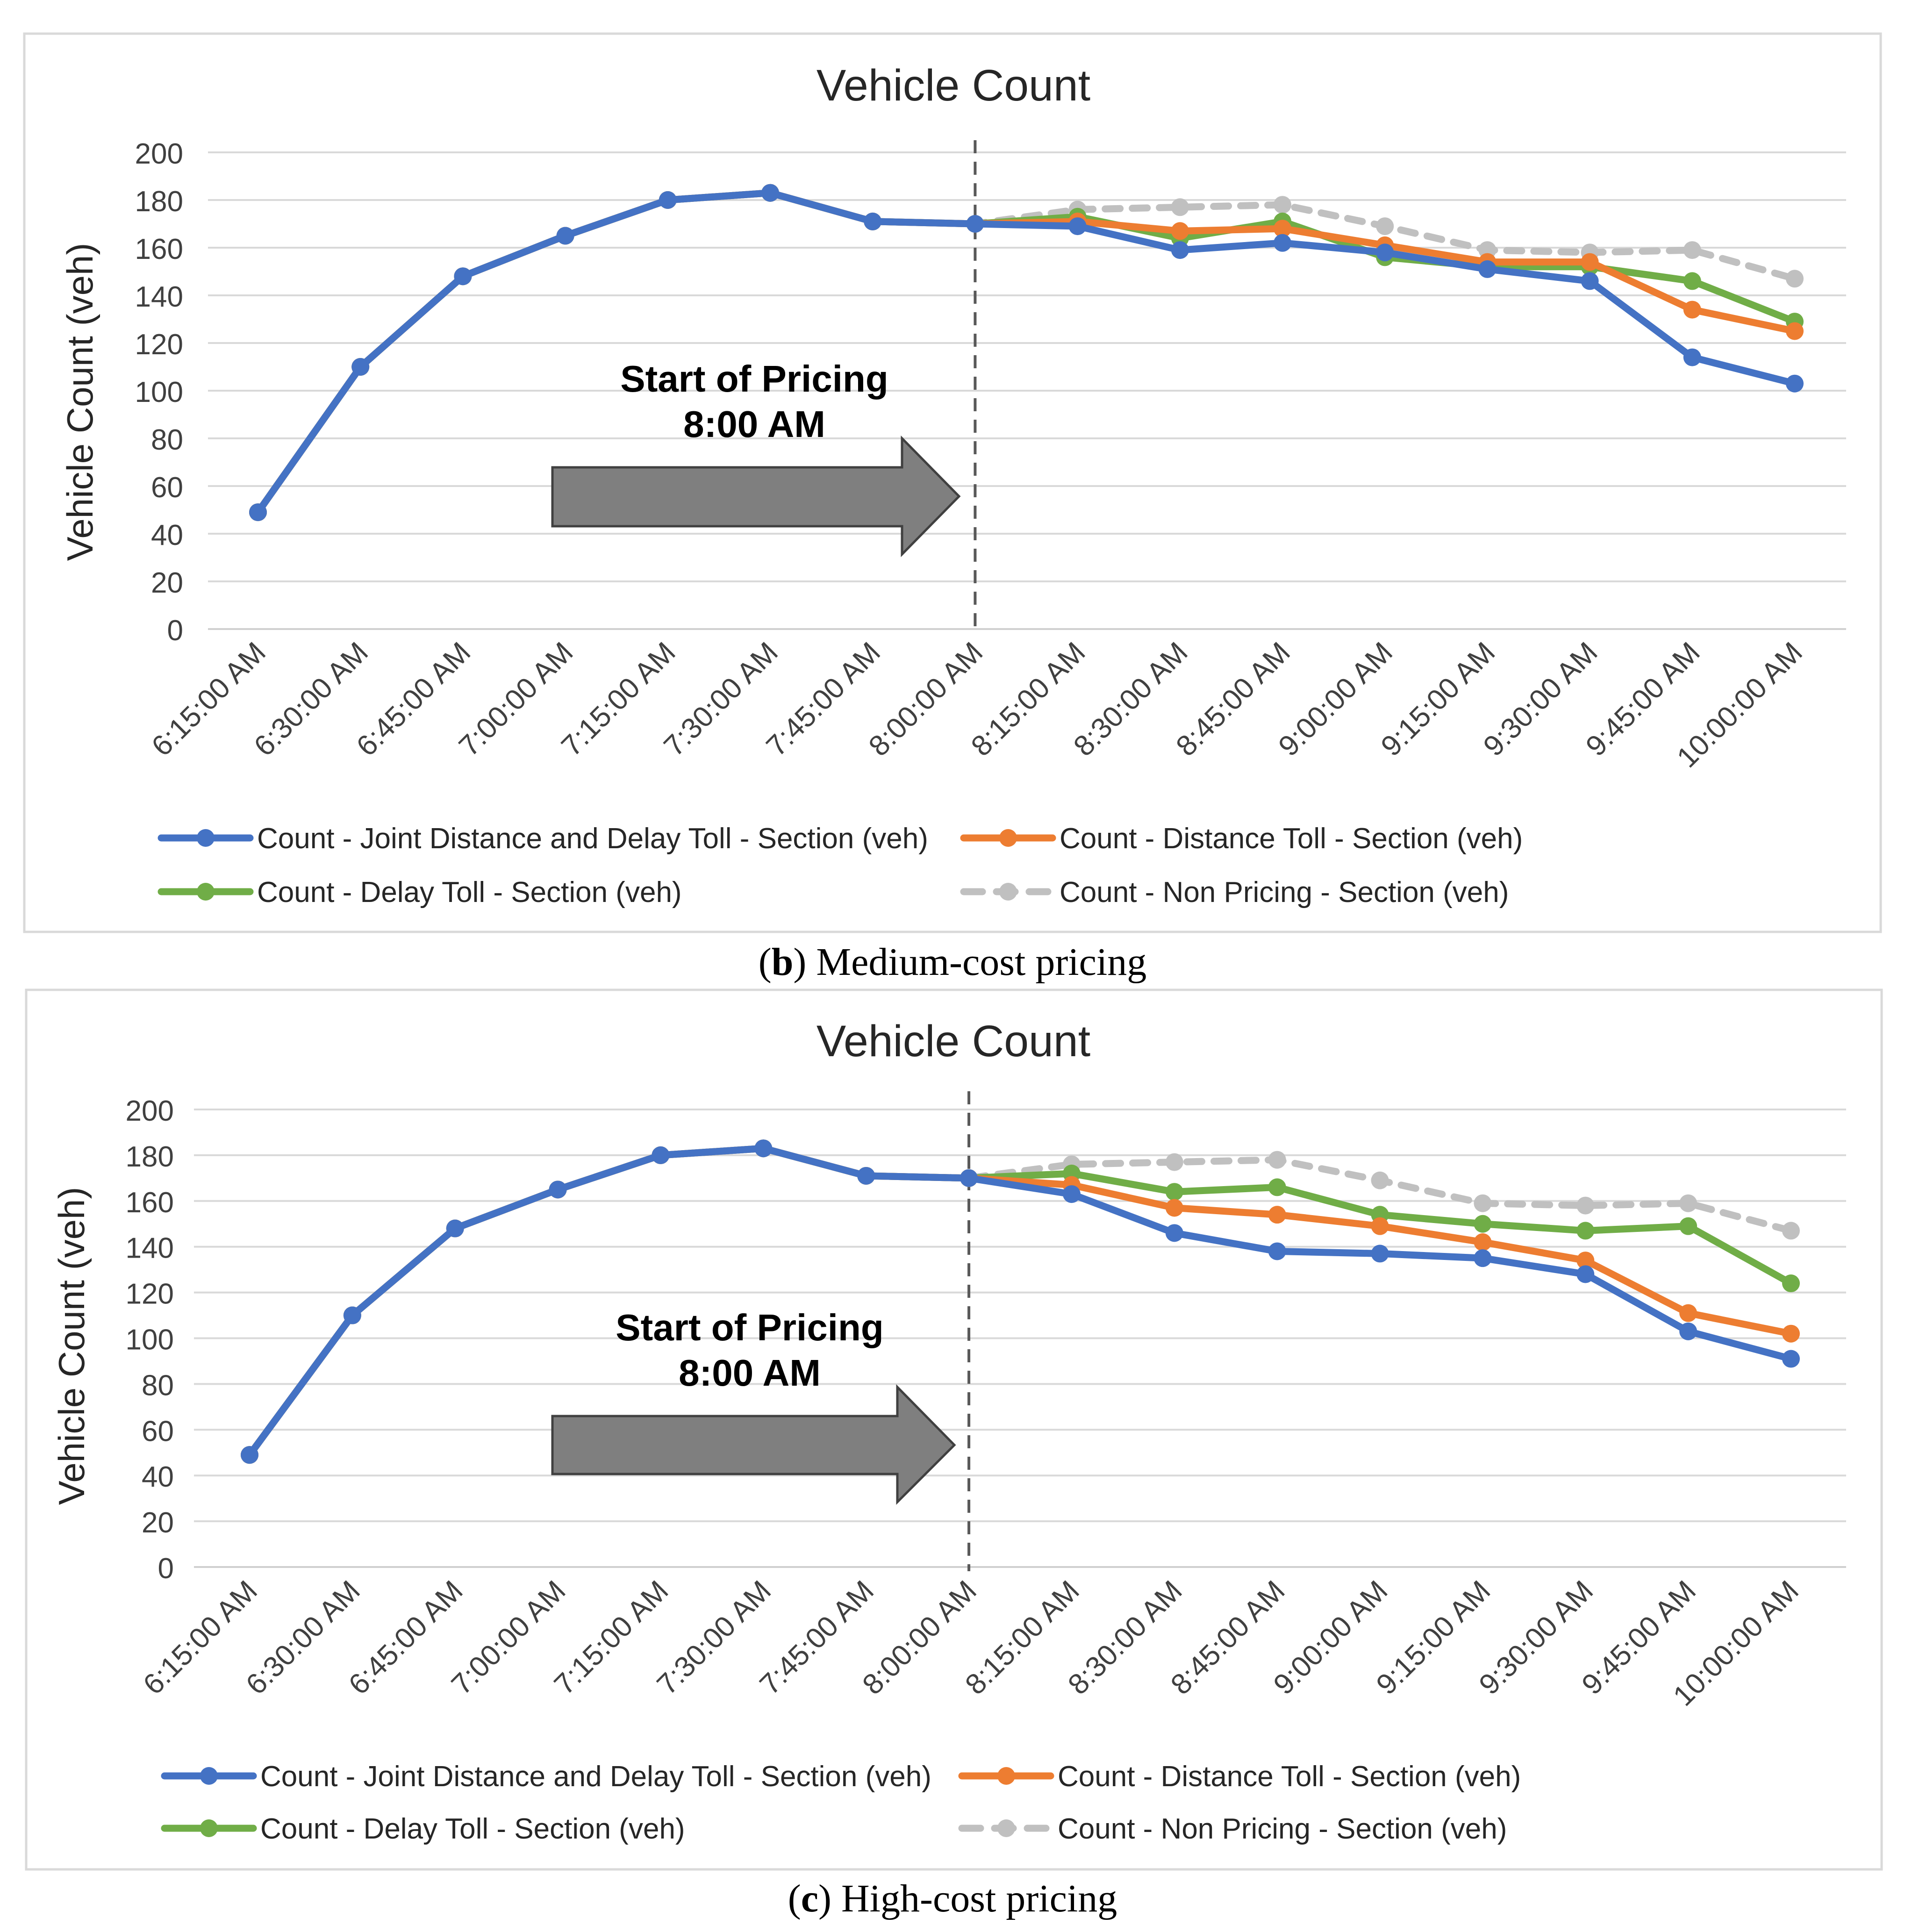  Describe the element at coordinates (756, 458) in the screenshot. I see `pricing-annotation: Start of Pricing 8:00 AM` at that location.